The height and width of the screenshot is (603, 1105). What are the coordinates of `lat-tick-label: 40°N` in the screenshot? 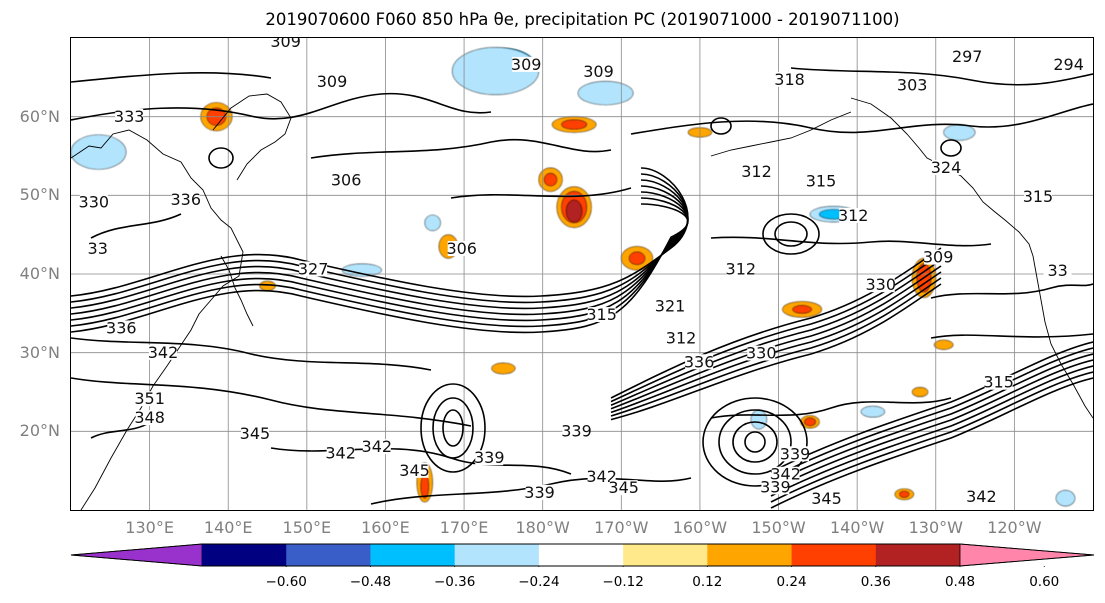 It's located at (39, 273).